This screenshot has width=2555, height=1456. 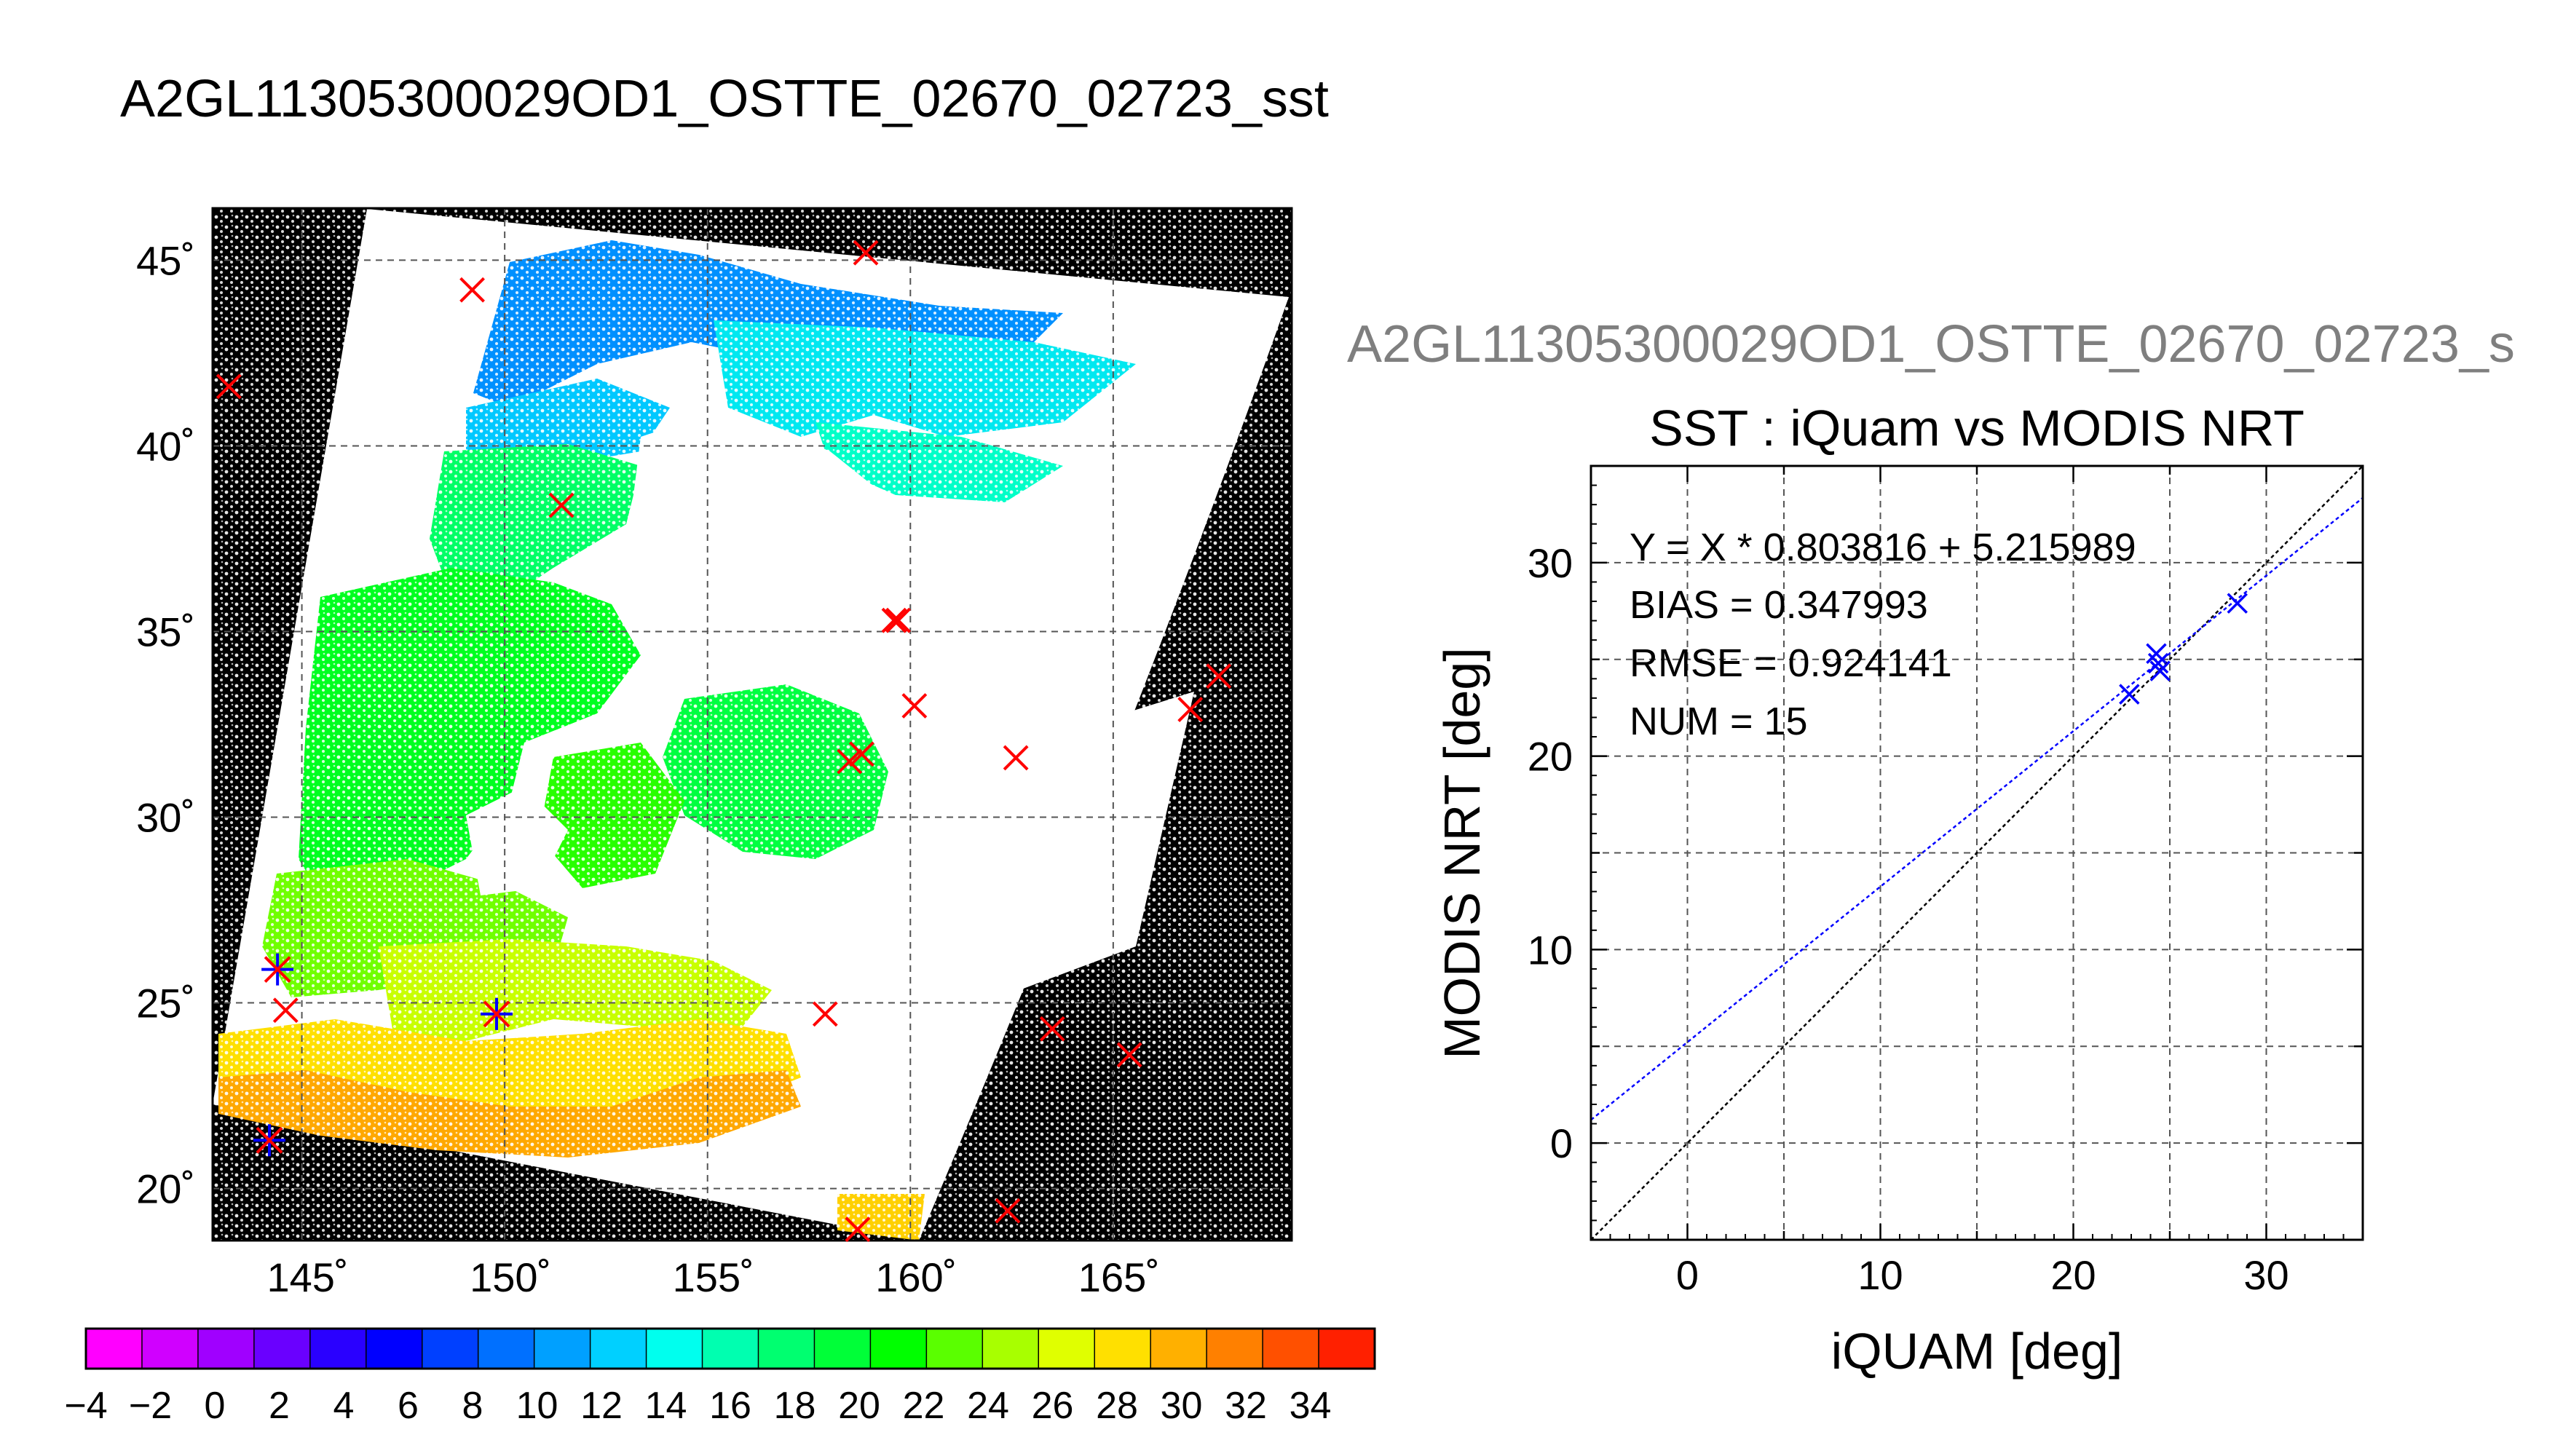 I want to click on chart-title: SST : iQuam vs MODIS NRT, so click(x=1977, y=428).